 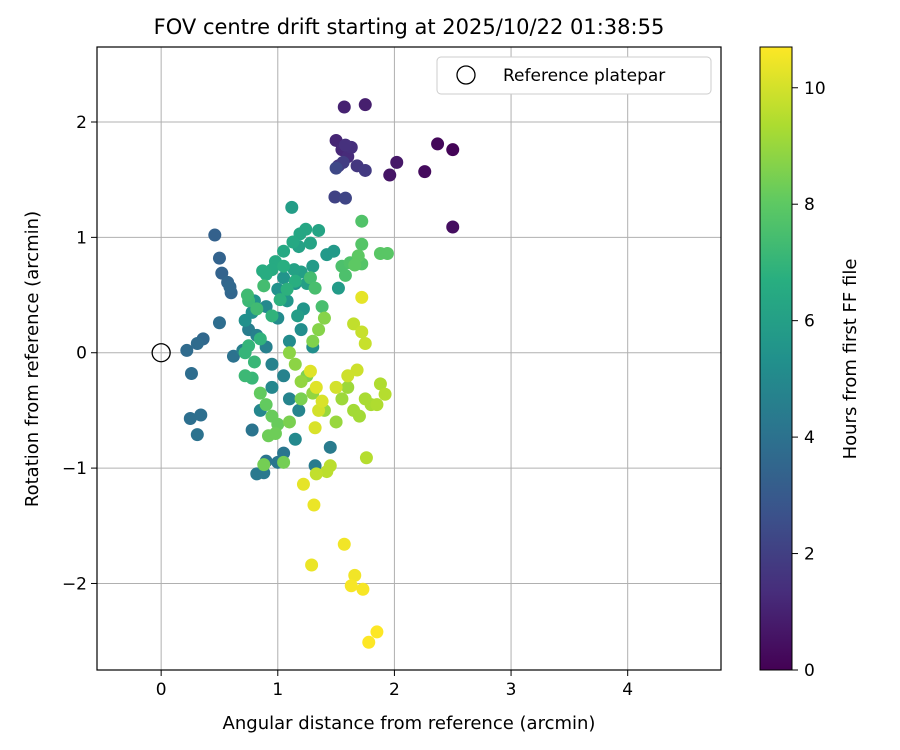 What do you see at coordinates (81, 123) in the screenshot?
I see `y-tick-label: 2` at bounding box center [81, 123].